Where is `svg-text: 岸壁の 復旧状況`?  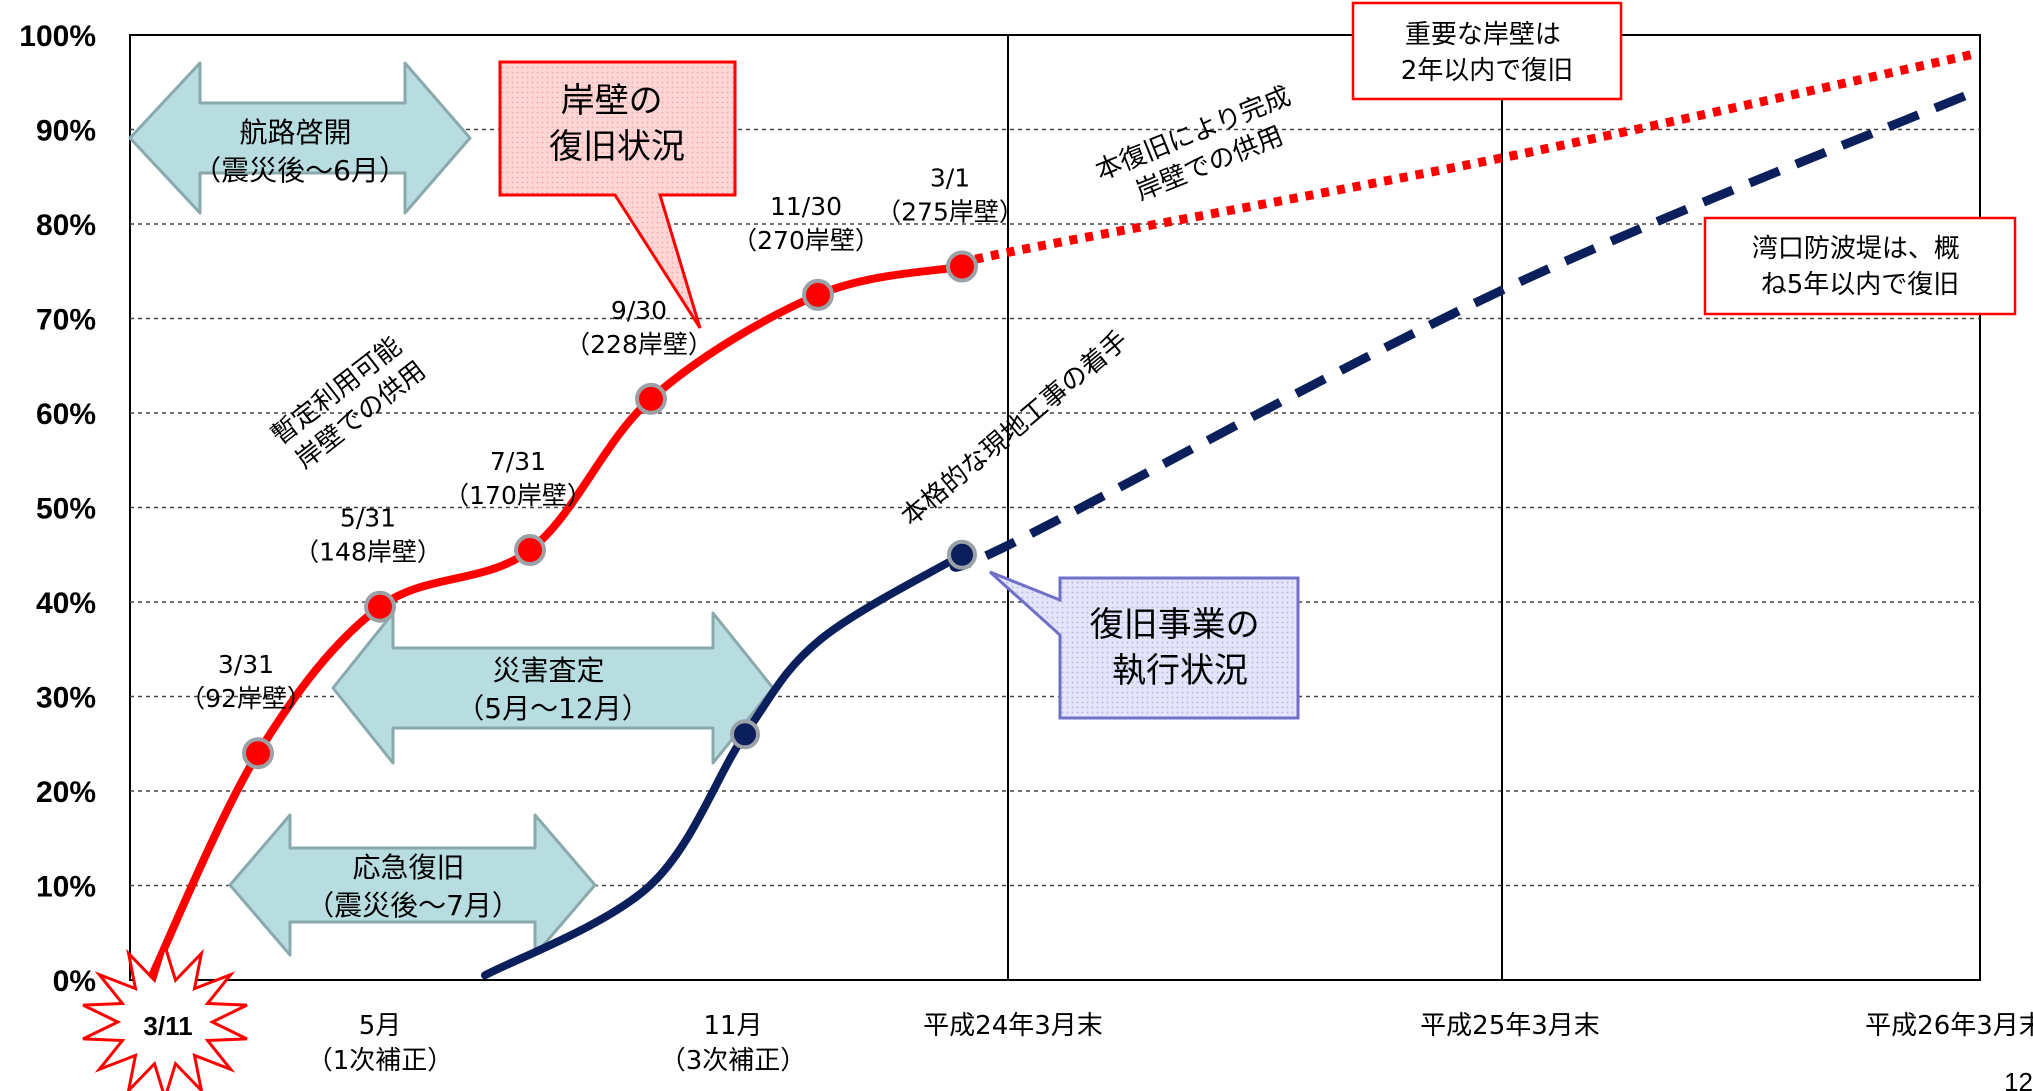
svg-text: 岸壁の 復旧状況 is located at coordinates (617, 124).